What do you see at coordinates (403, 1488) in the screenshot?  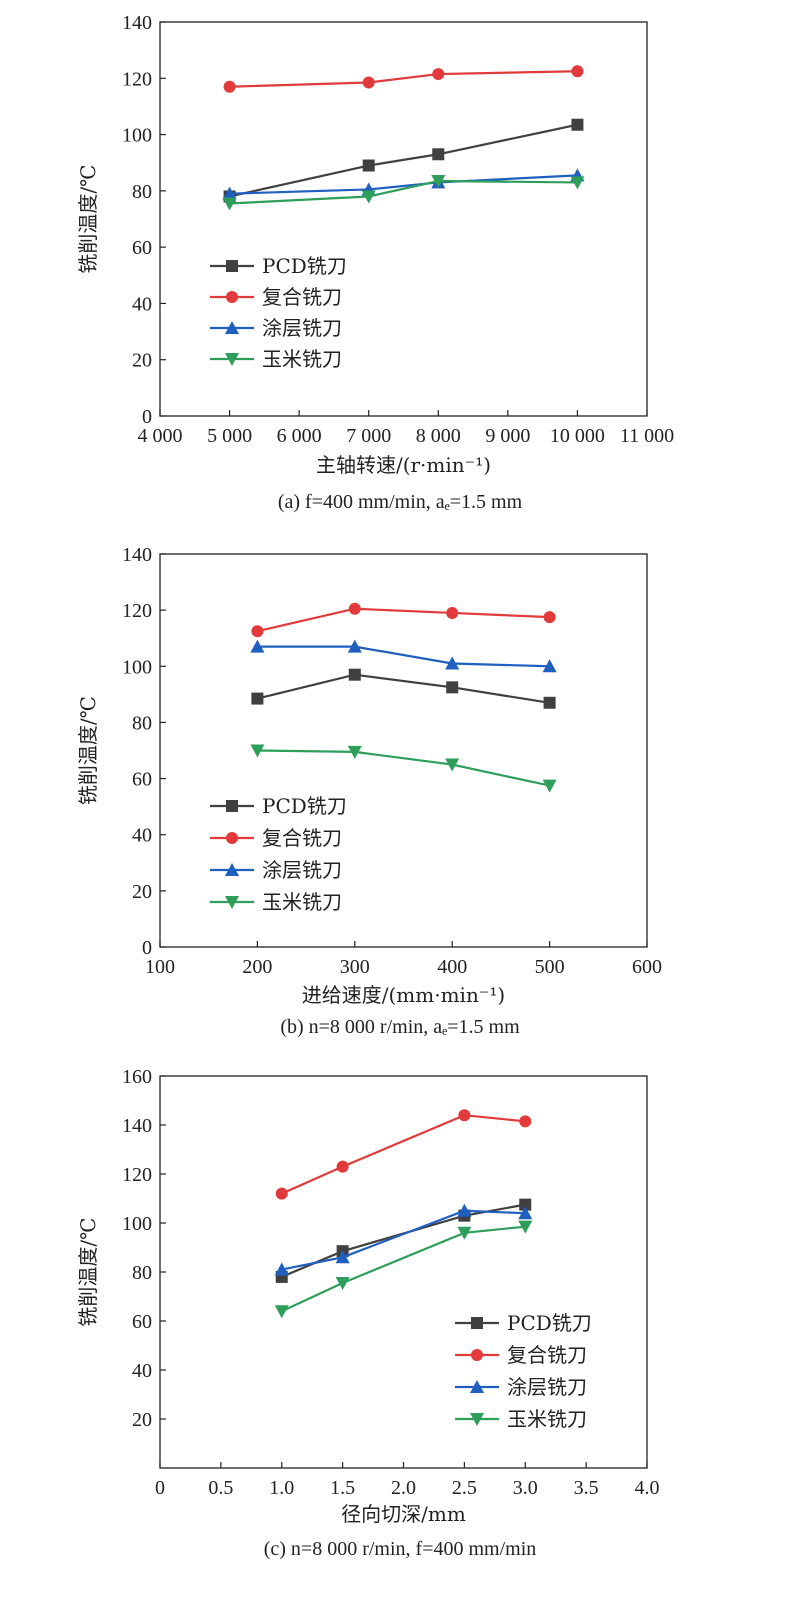 I see `x-tick-label: 2.0` at bounding box center [403, 1488].